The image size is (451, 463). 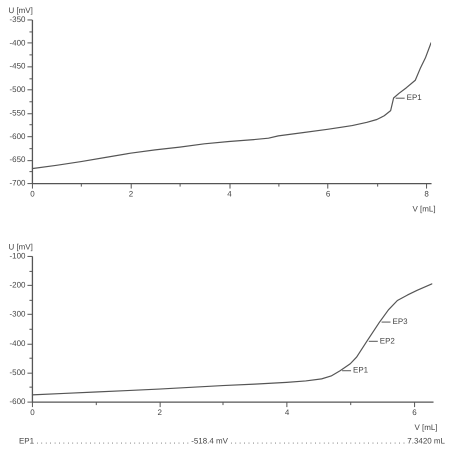 What do you see at coordinates (17, 285) in the screenshot?
I see `y-tick-label: -200` at bounding box center [17, 285].